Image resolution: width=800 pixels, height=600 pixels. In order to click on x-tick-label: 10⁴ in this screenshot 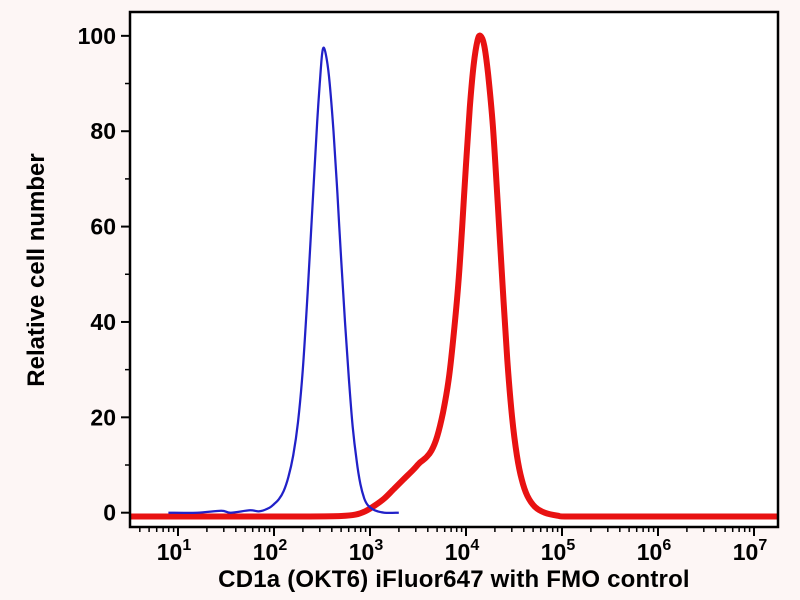, I will do `click(462, 551)`.